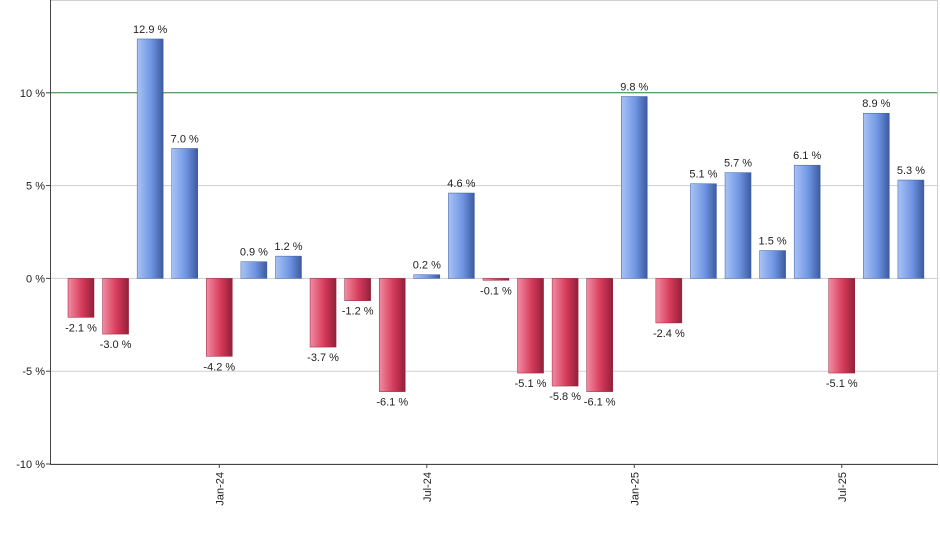 This screenshot has width=940, height=550. I want to click on y-axis-tick-labels: -10 % -5 % 0 % 5 % 10 %, so click(30, 279).